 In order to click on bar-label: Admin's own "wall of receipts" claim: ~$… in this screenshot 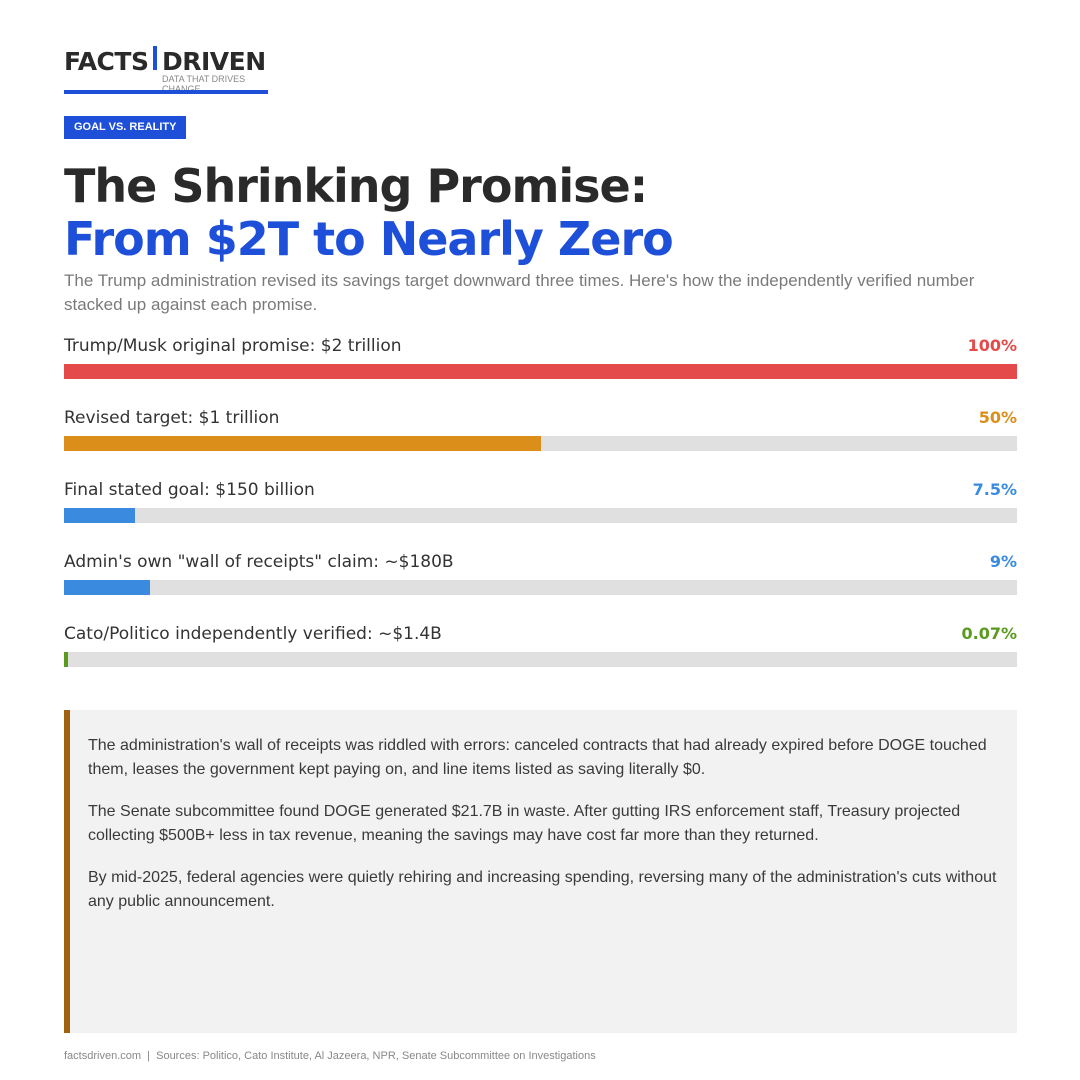, I will do `click(259, 562)`.